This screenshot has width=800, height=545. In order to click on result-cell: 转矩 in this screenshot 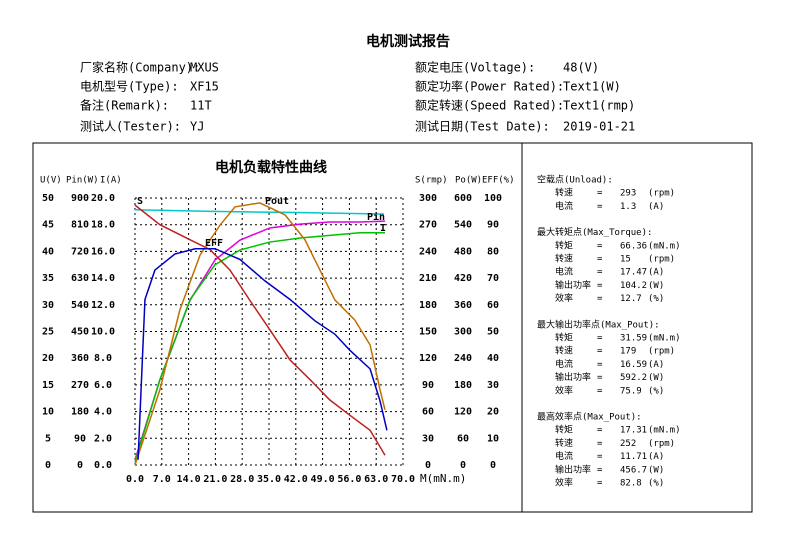, I will do `click(564, 338)`.